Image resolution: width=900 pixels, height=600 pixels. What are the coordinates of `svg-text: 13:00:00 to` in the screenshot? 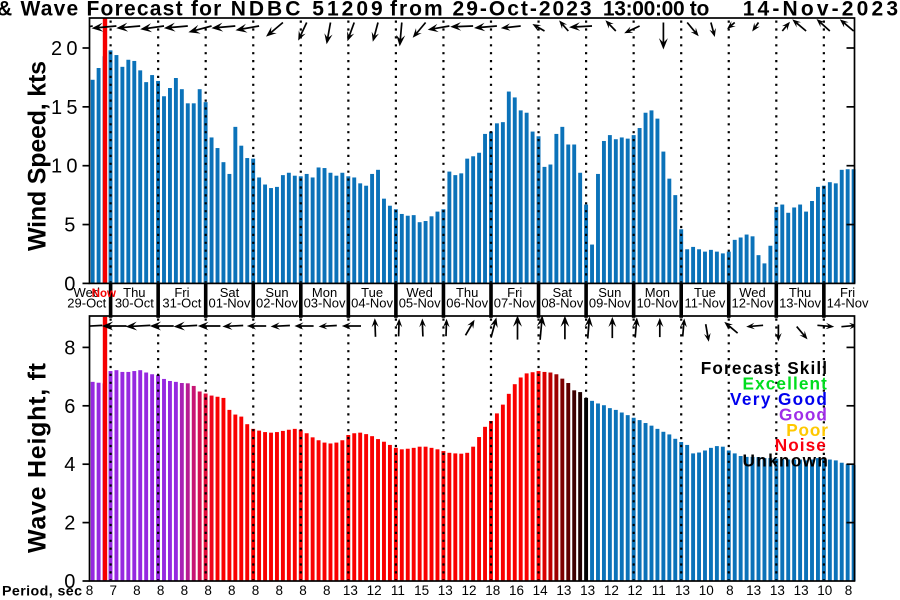 It's located at (656, 10).